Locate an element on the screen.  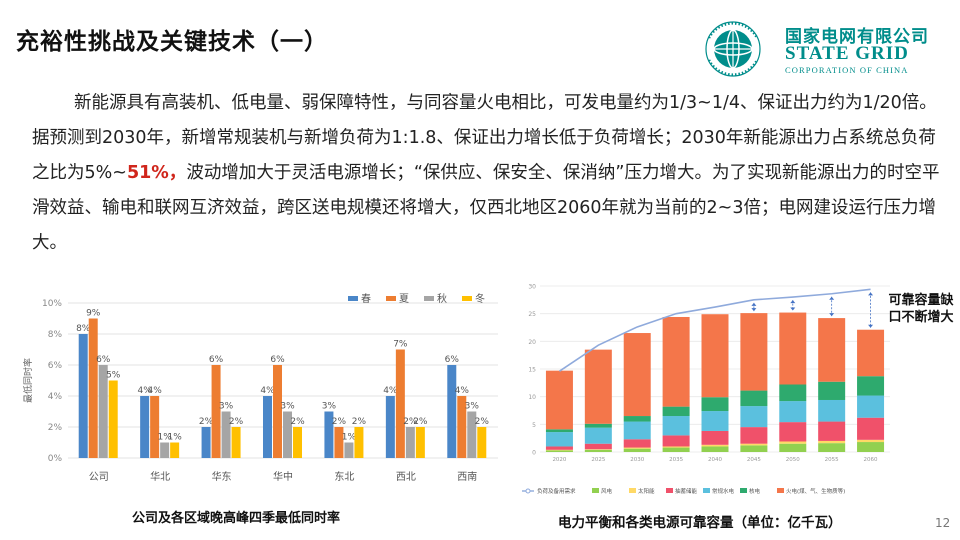
legend-line-marker is located at coordinates (528, 491).